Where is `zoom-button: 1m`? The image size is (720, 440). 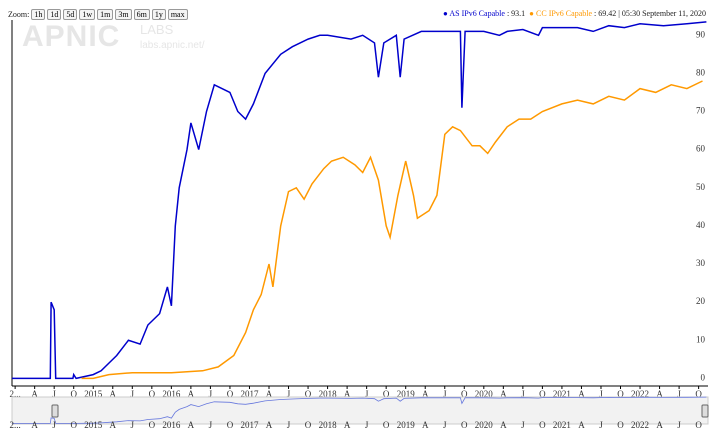
zoom-button: 1m is located at coordinates (105, 14).